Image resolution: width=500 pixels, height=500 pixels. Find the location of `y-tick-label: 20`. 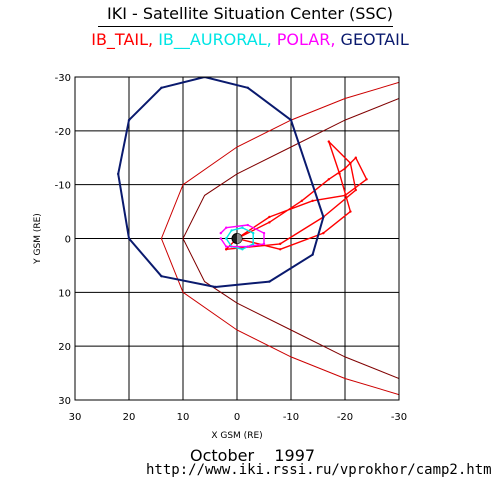

y-tick-label: 20 is located at coordinates (64, 347).